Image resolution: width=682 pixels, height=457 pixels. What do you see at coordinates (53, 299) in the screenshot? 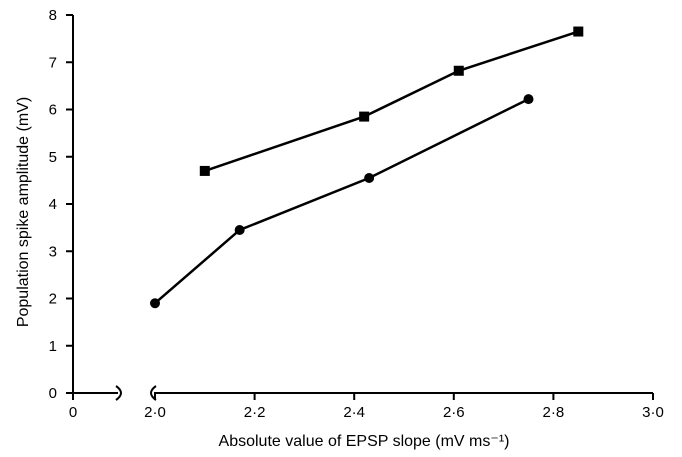
I see `y-tick-label: 2` at bounding box center [53, 299].